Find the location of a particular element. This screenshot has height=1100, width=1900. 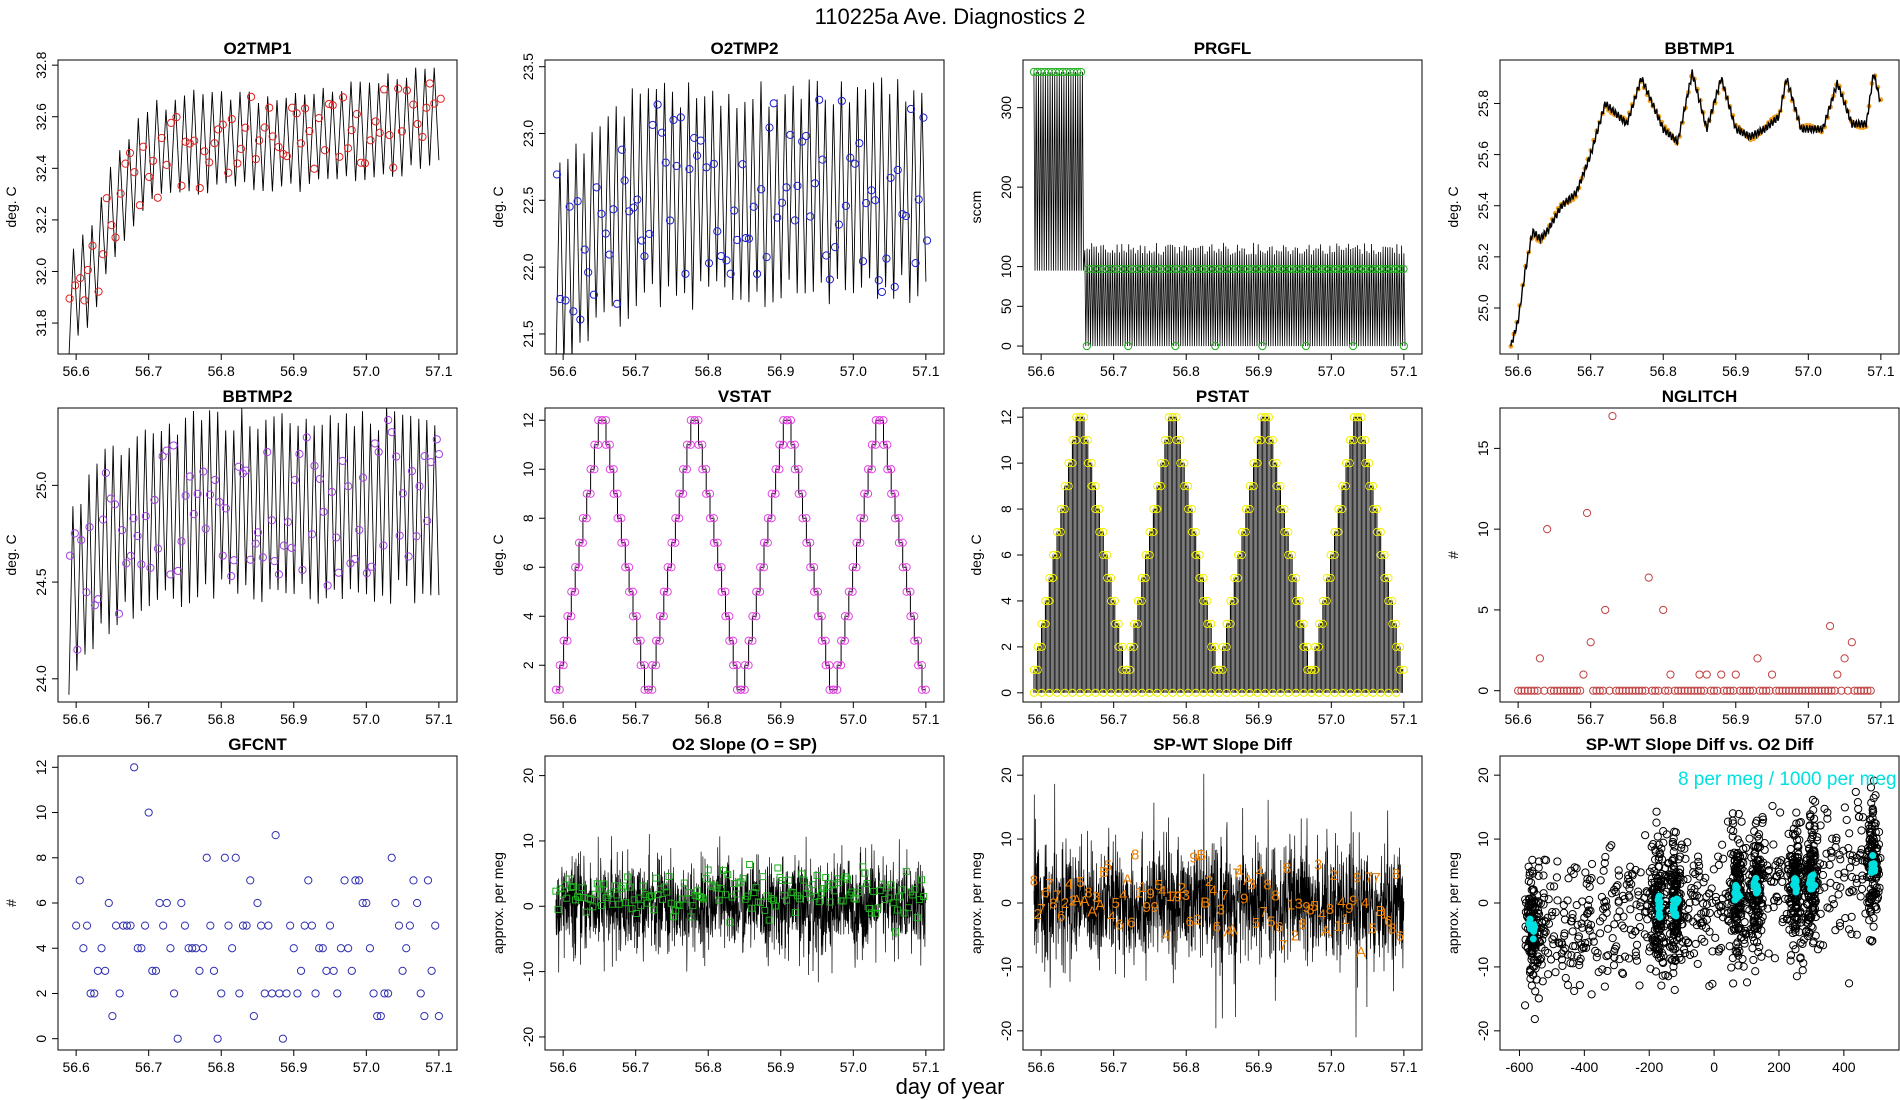

series-marker: 2 is located at coordinates (1209, 881).